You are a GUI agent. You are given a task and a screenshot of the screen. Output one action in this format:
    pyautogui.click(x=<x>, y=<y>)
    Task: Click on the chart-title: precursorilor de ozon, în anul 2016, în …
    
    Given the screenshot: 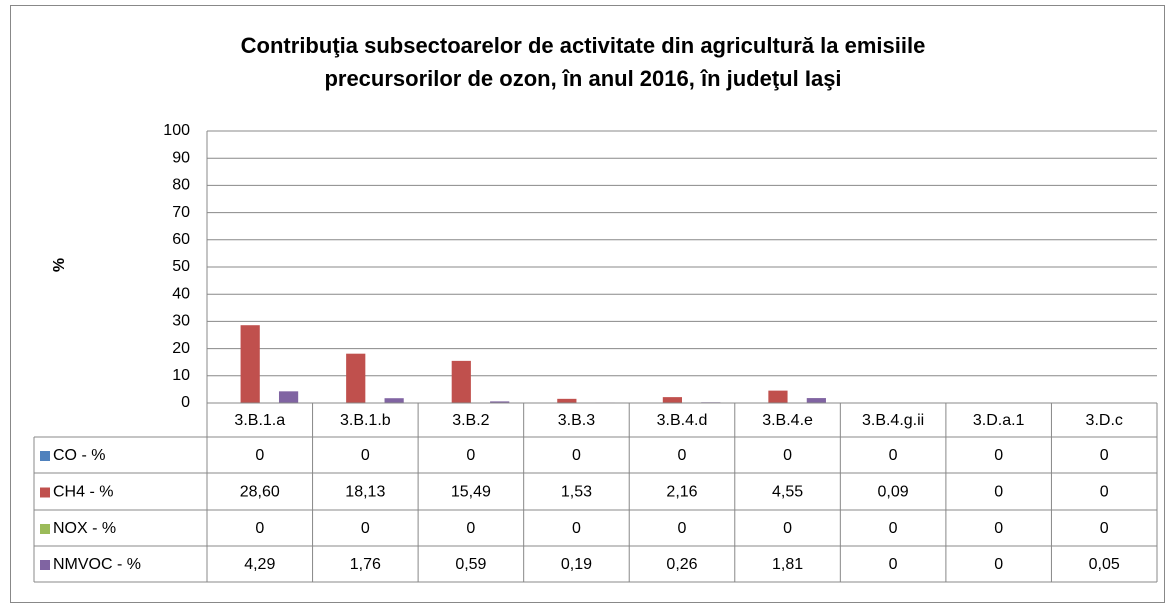 What is the action you would take?
    pyautogui.click(x=582, y=78)
    